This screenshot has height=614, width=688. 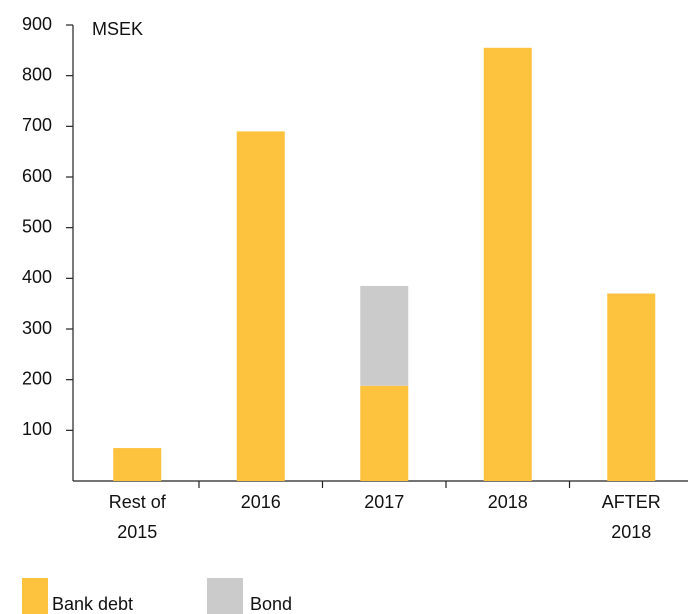 What do you see at coordinates (37, 176) in the screenshot?
I see `y-tick-label: 600` at bounding box center [37, 176].